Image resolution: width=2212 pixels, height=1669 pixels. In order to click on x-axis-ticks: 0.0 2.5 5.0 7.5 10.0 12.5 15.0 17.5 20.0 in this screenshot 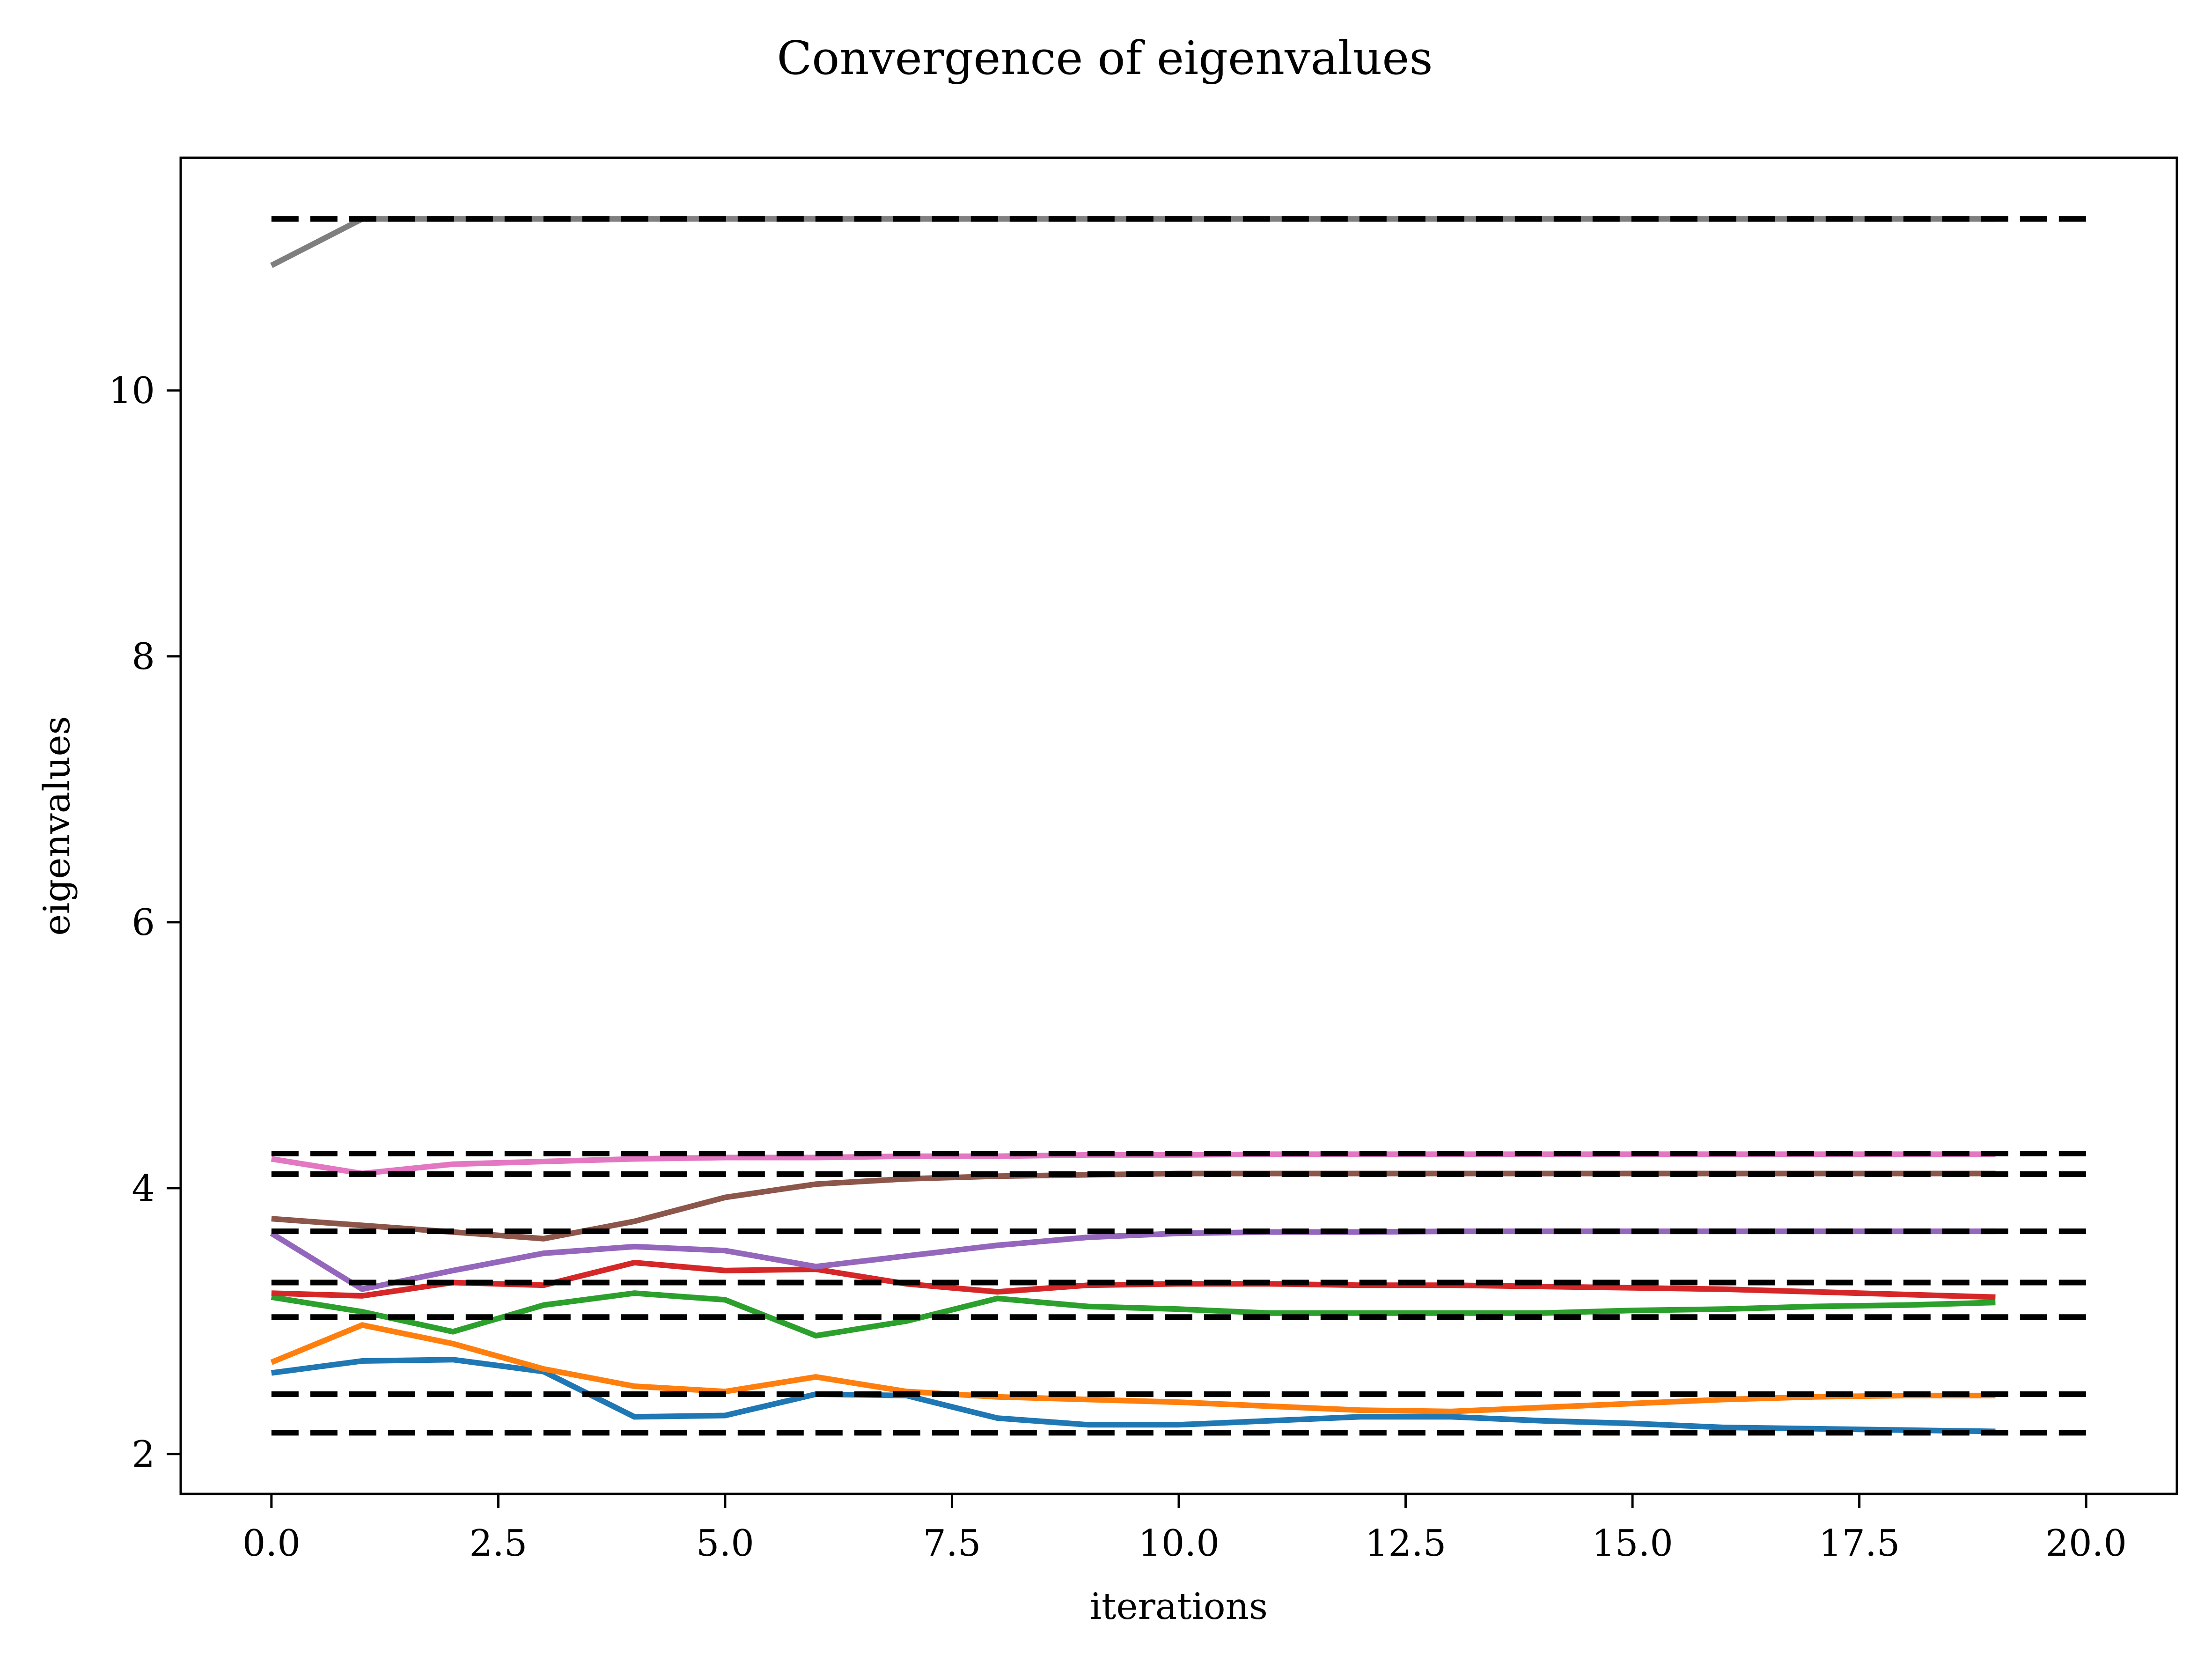, I will do `click(1185, 1529)`.